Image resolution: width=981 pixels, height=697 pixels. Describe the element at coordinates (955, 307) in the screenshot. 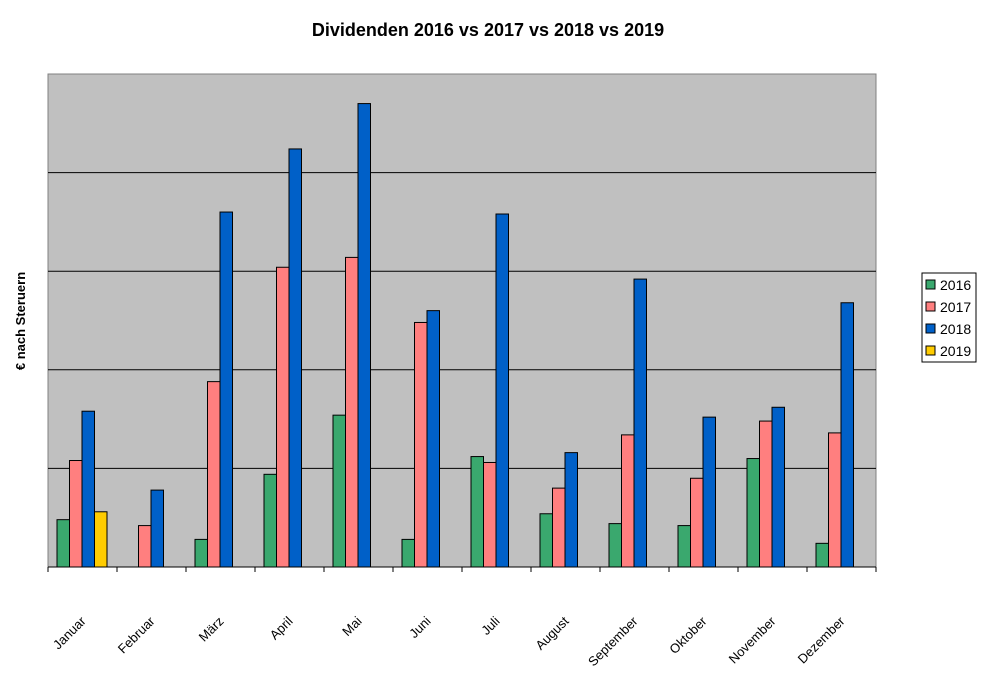

I see `legend-label-2017: 2017` at that location.